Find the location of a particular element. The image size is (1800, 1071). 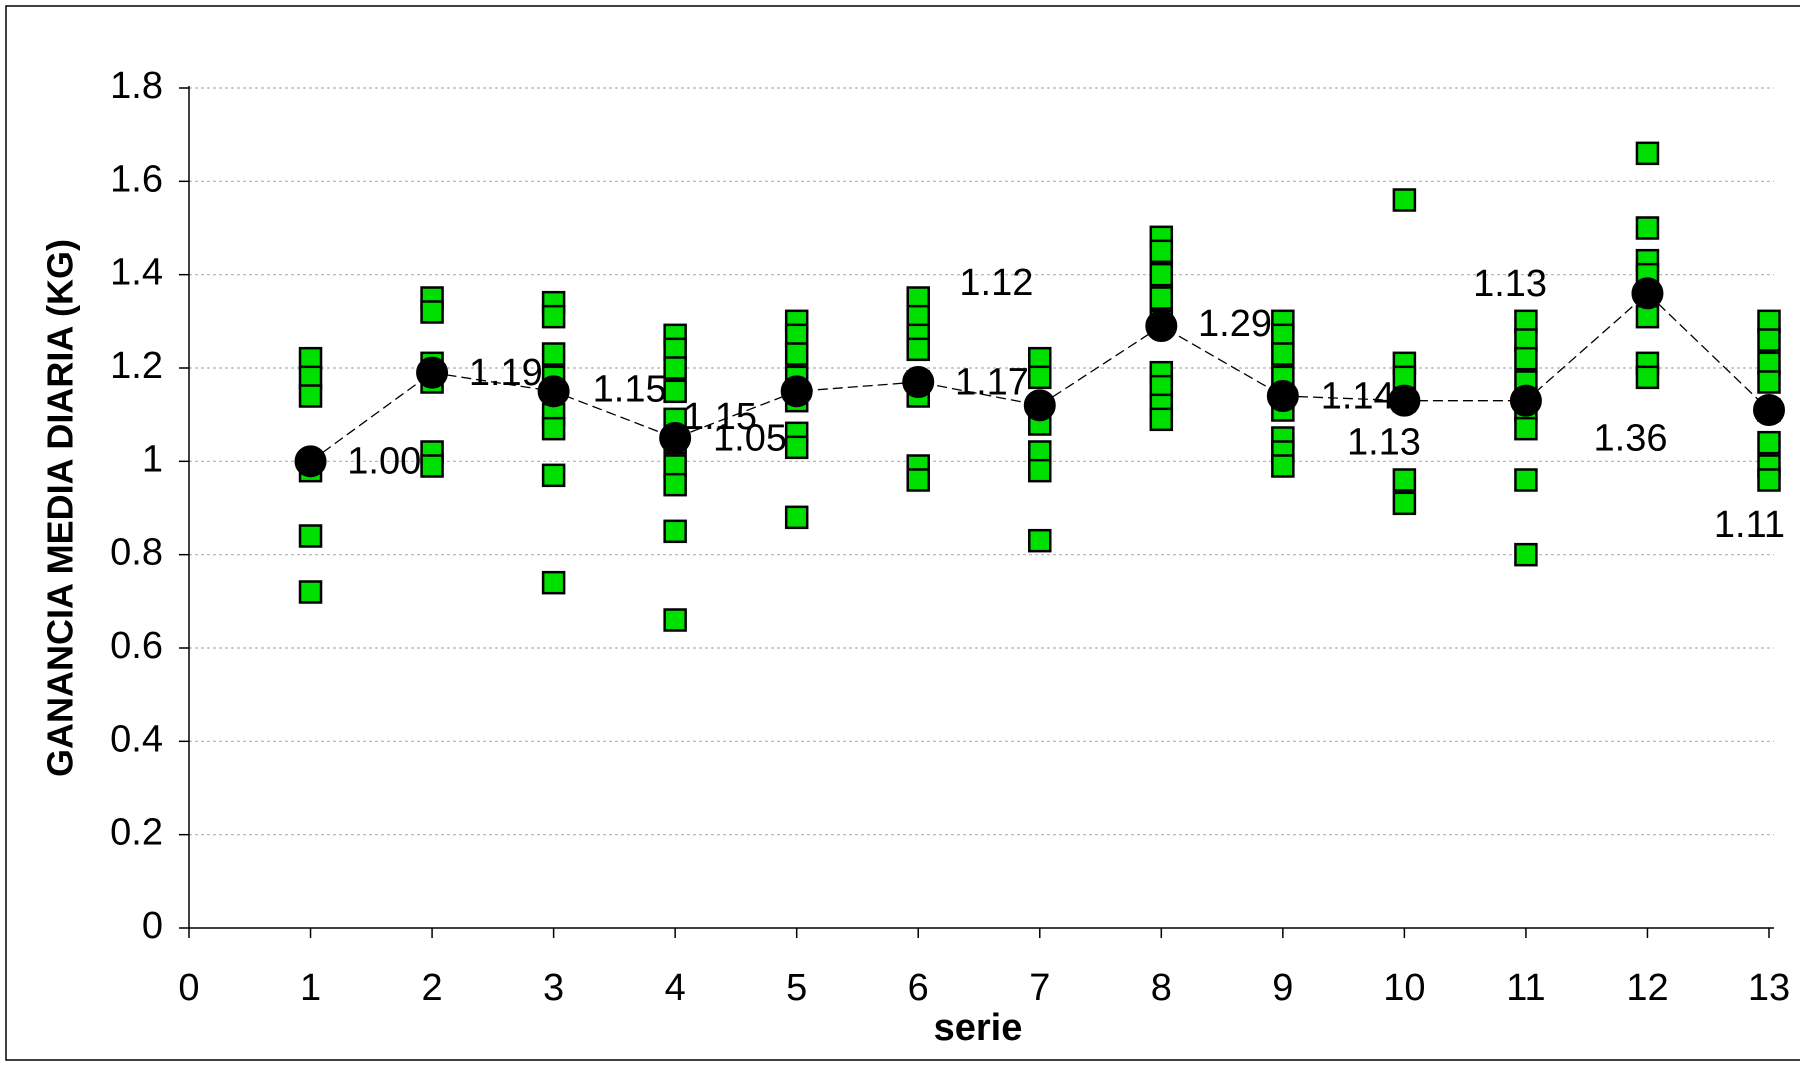

data-label: 1.36 is located at coordinates (1631, 438).